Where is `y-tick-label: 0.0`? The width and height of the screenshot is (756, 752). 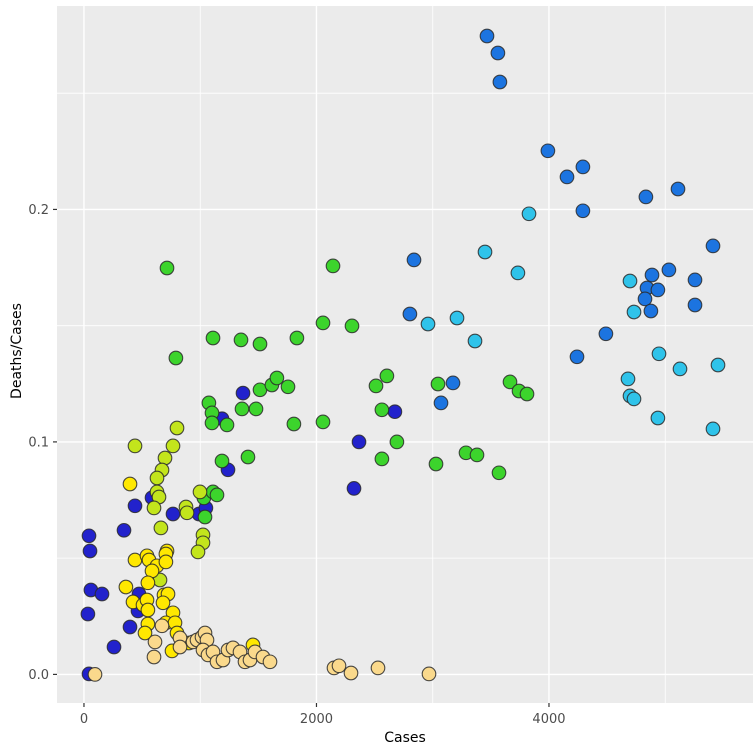 y-tick-label: 0.0 is located at coordinates (38, 675).